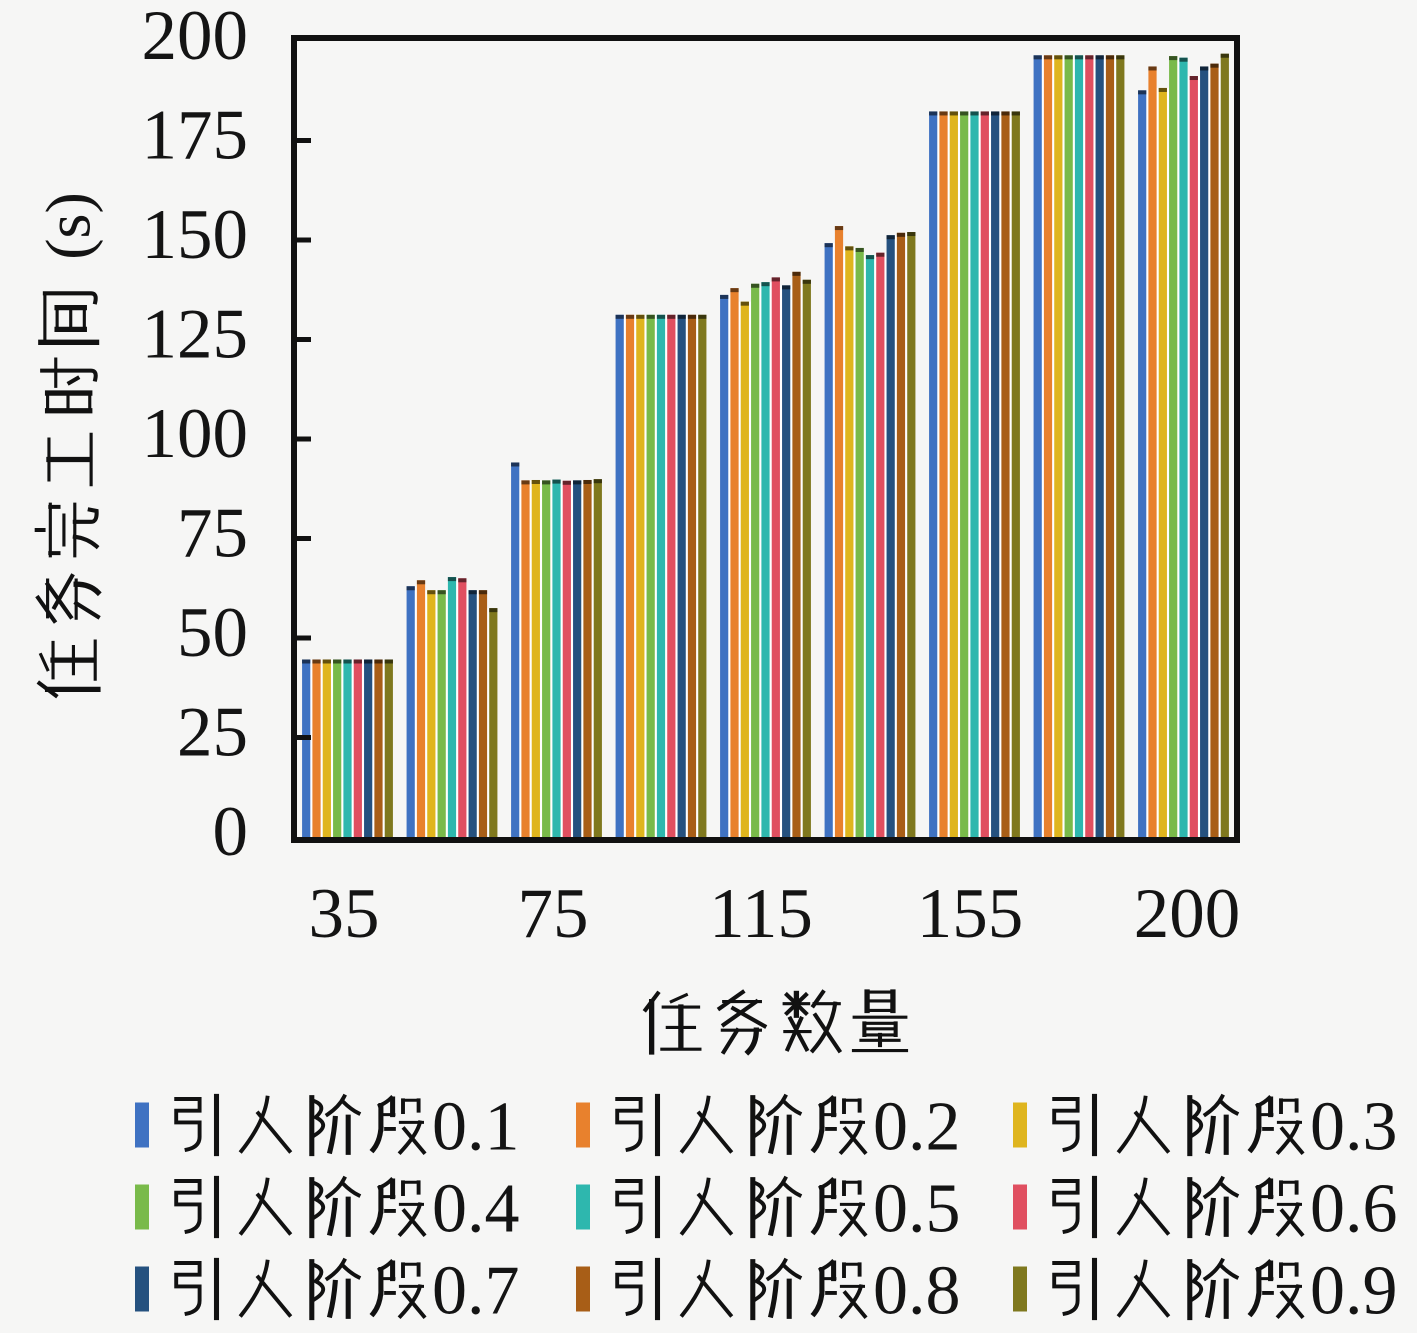 This screenshot has height=1333, width=1417. Describe the element at coordinates (761, 914) in the screenshot. I see `svg-text: 115` at that location.